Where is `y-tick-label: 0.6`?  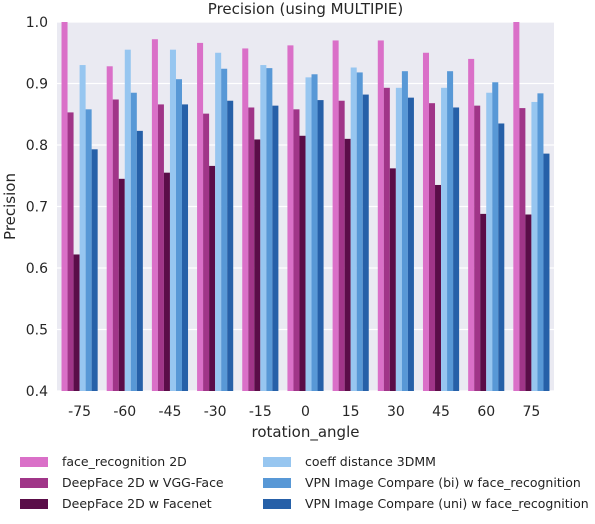 y-tick-label: 0.6 is located at coordinates (37, 269).